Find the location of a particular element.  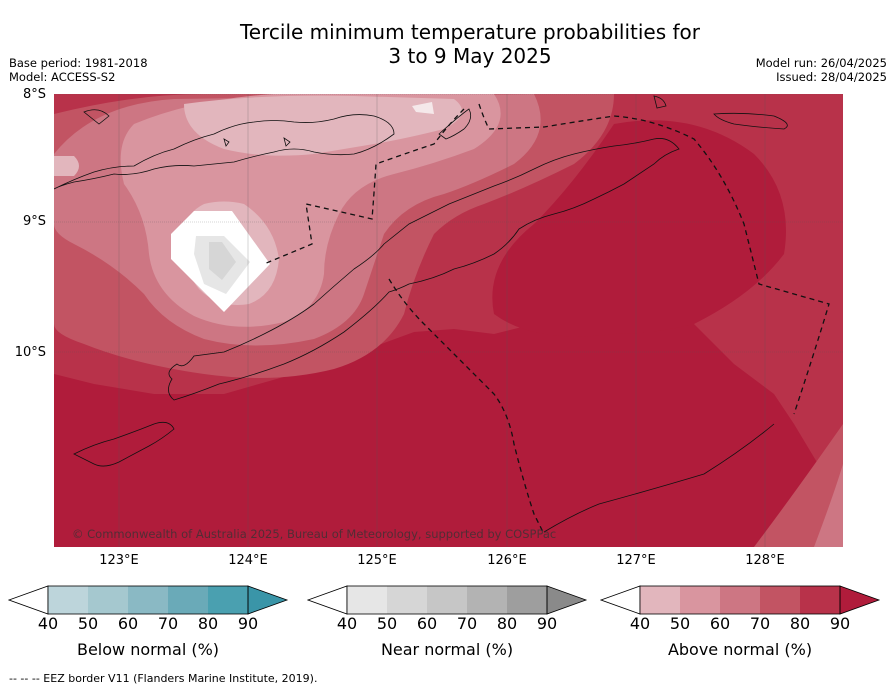

near-tick-90: 90 is located at coordinates (547, 623).